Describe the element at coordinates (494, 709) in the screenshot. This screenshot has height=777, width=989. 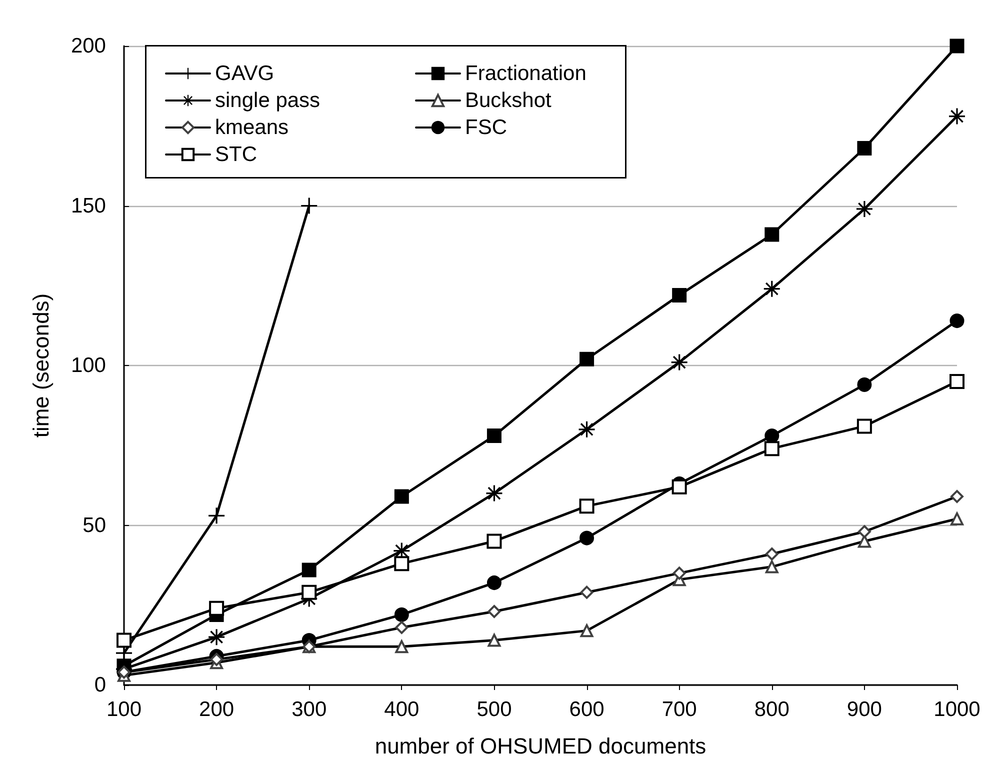
I see `x-tick-label: 500` at that location.